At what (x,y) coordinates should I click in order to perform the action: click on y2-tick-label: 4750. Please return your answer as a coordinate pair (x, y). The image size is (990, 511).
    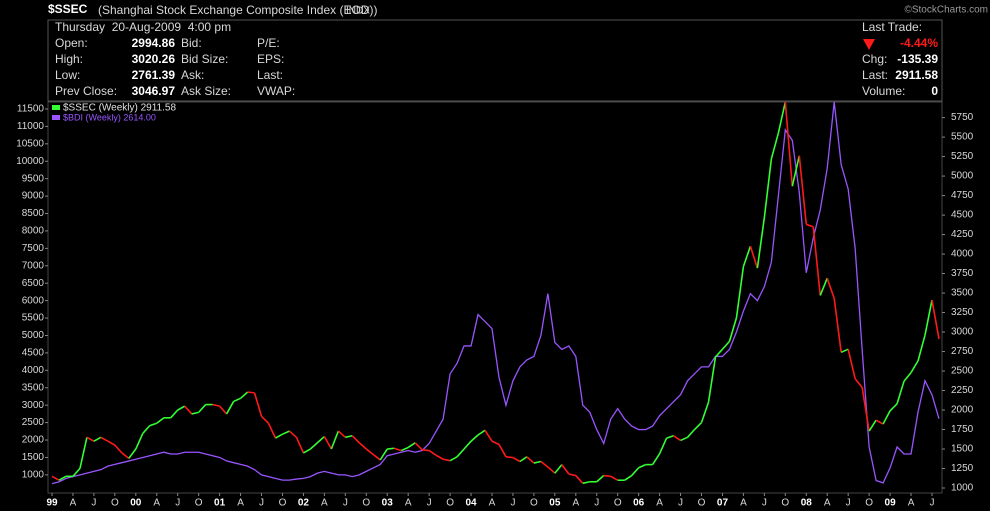
    Looking at the image, I should click on (962, 195).